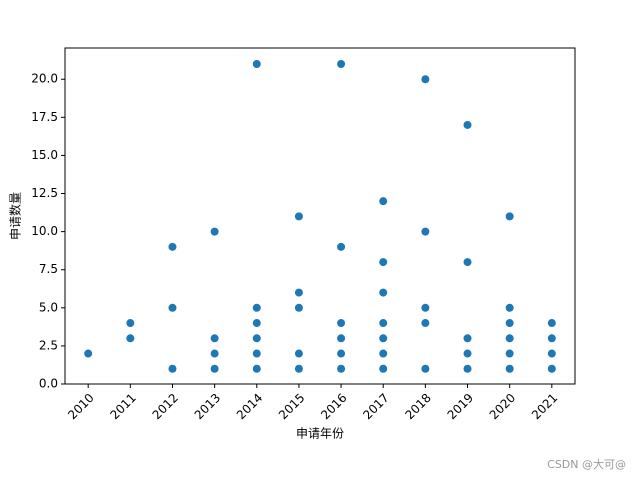 The height and width of the screenshot is (480, 640). Describe the element at coordinates (48, 269) in the screenshot. I see `y-tick-label: 7.5` at that location.